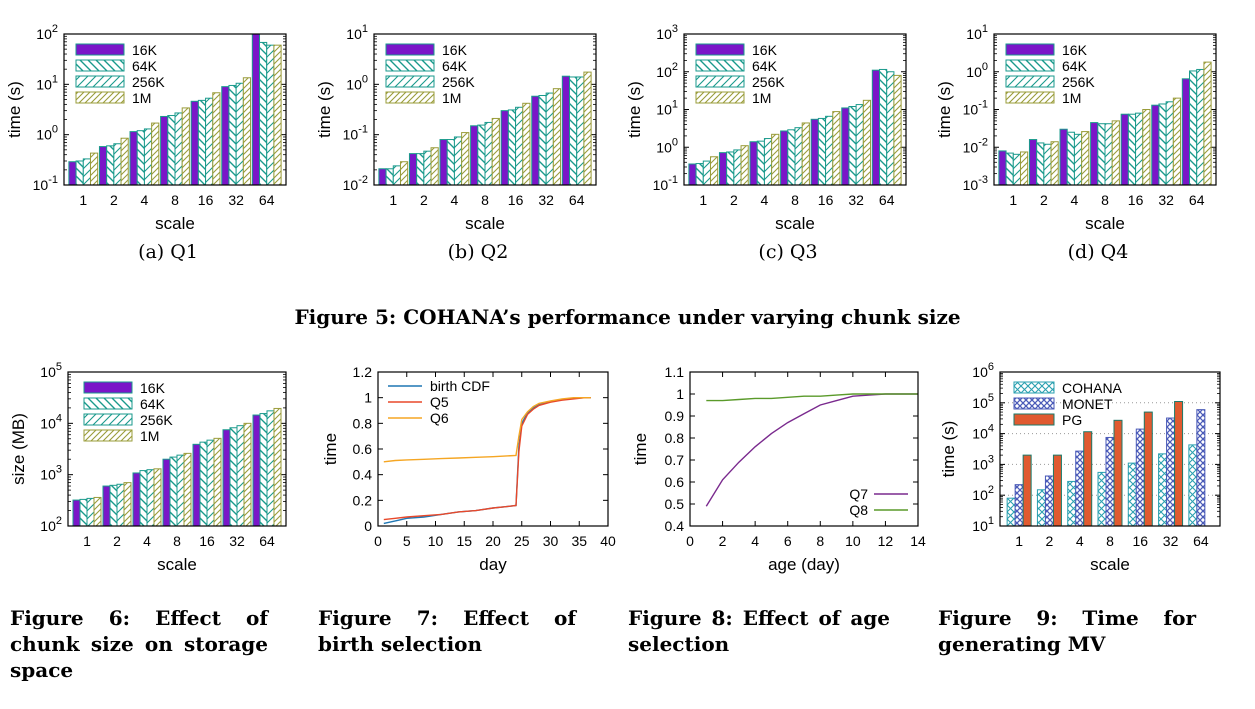  What do you see at coordinates (522, 541) in the screenshot?
I see `x-tick-label: 25` at bounding box center [522, 541].